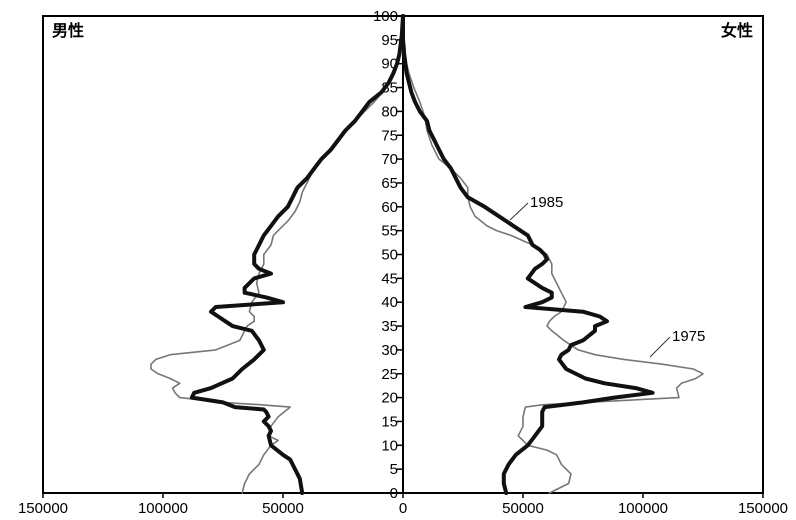 Image resolution: width=796 pixels, height=520 pixels. What do you see at coordinates (389, 183) in the screenshot?
I see `y-tick-label: 65` at bounding box center [389, 183].